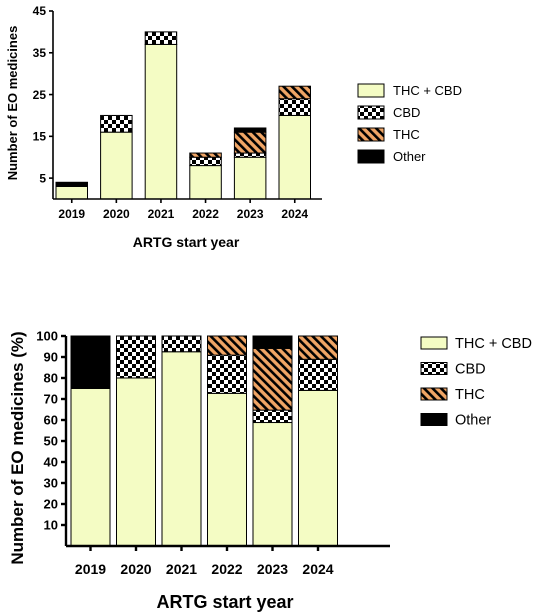 The width and height of the screenshot is (550, 615). Describe the element at coordinates (51, 462) in the screenshot. I see `chart-percent-y-tick-label: 40` at that location.